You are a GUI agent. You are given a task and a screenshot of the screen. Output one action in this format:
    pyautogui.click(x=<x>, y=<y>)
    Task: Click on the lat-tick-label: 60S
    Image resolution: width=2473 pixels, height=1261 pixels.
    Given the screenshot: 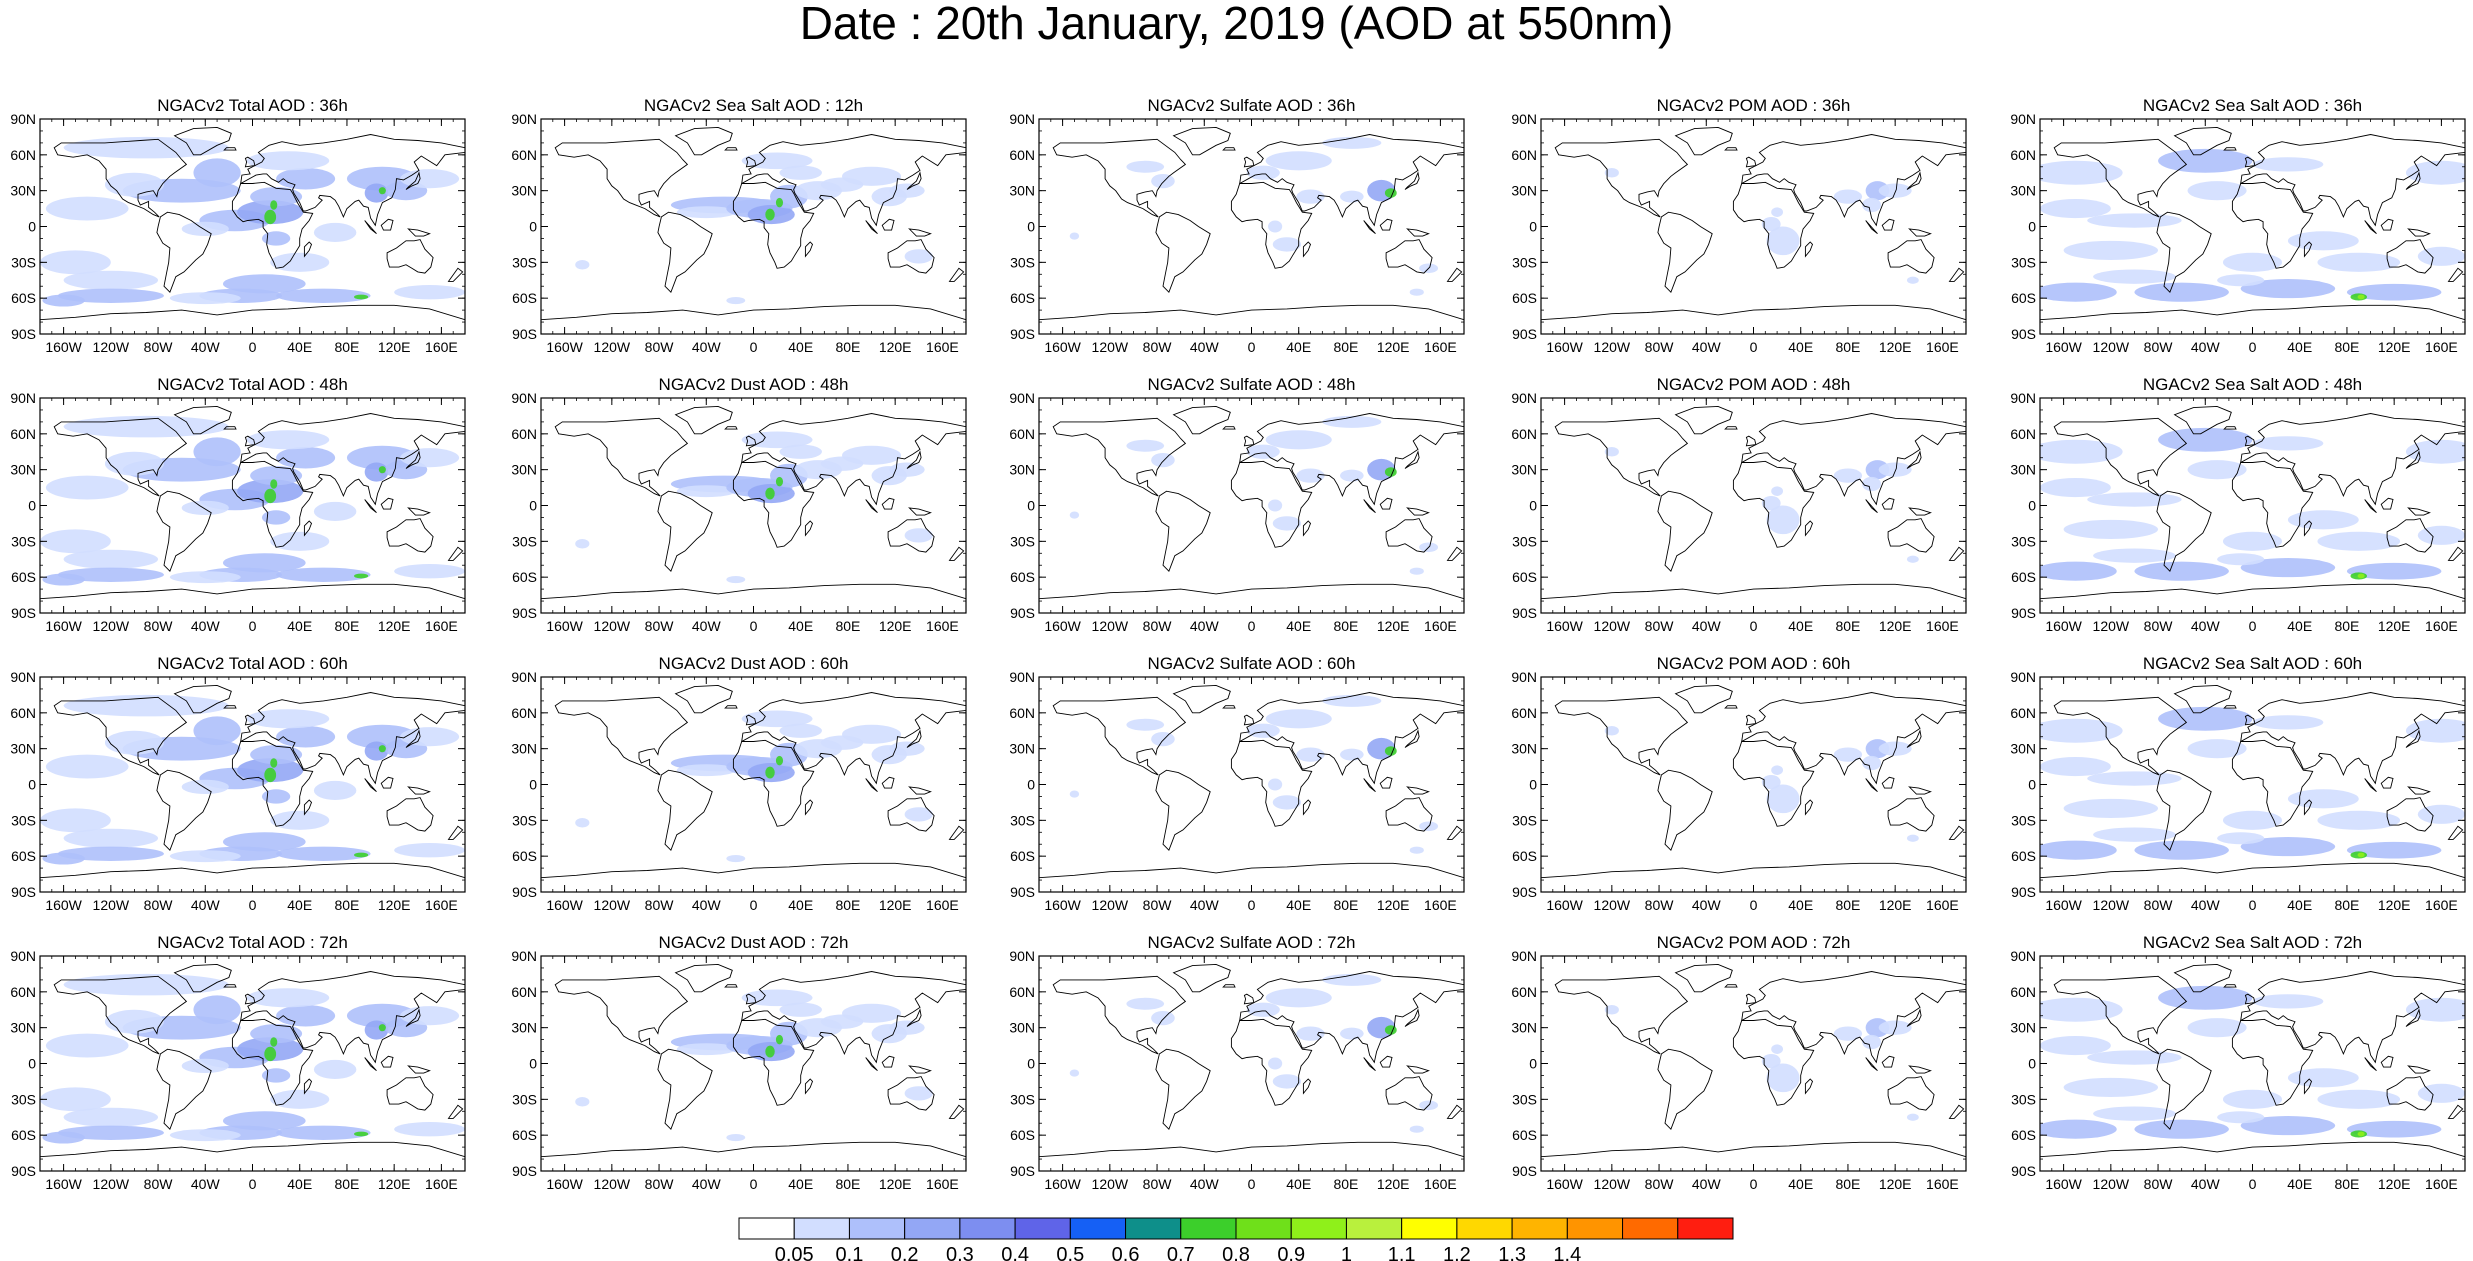 What is the action you would take?
    pyautogui.click(x=23, y=1135)
    